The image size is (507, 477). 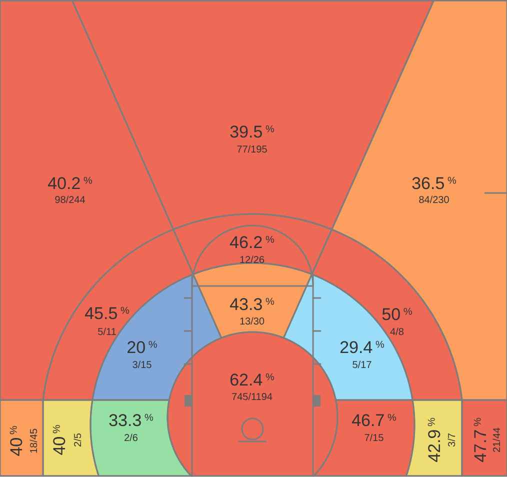 I want to click on data-label: 39.5, so click(x=246, y=132).